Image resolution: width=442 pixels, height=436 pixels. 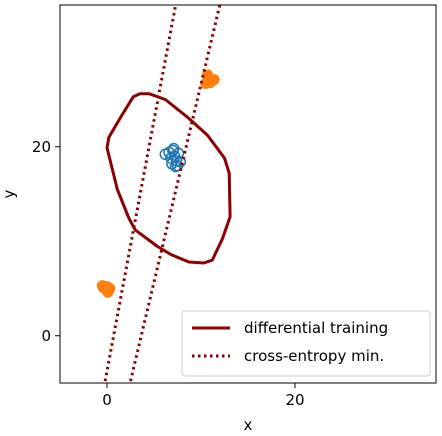 What do you see at coordinates (107, 400) in the screenshot?
I see `x-tick-label: 0` at bounding box center [107, 400].